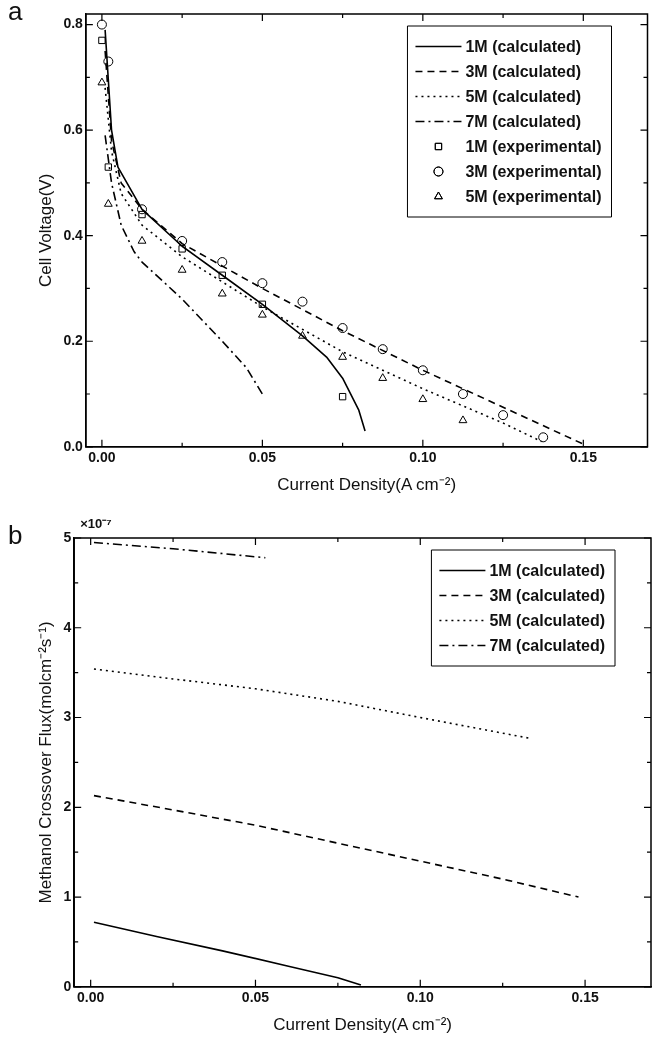 This screenshot has height=1040, width=653. I want to click on legend-label: 1M (experimental), so click(533, 146).